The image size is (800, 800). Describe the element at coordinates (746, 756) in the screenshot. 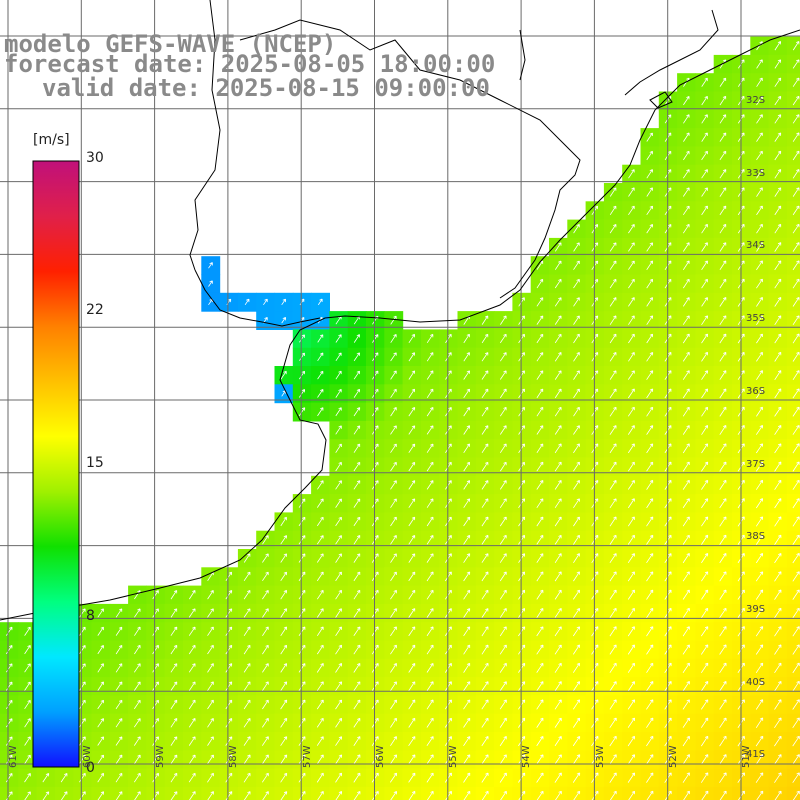

I see `lon-label-51w: 51W` at that location.